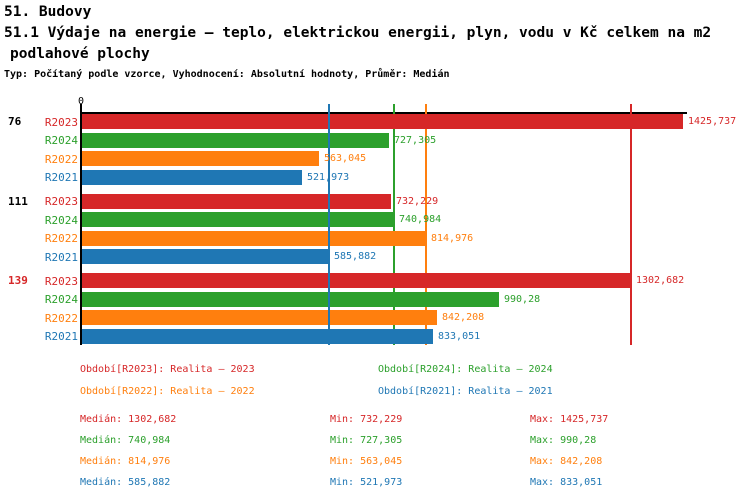 The image size is (750, 498). Describe the element at coordinates (465, 369) in the screenshot. I see `legend-item-r2024: Období[R2024]: Realita – 2024` at that location.